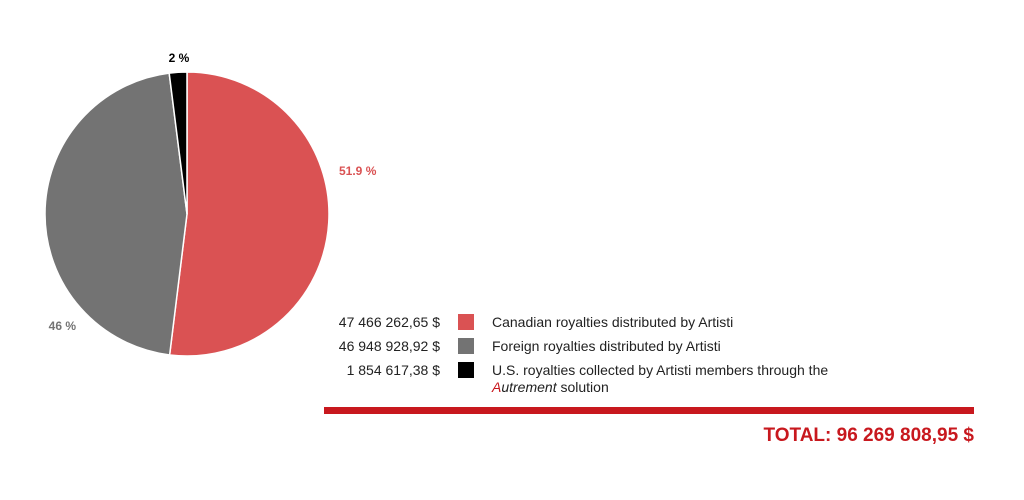 The image size is (1024, 500). I want to click on legend-amount: 46 948 928,92 $, so click(389, 346).